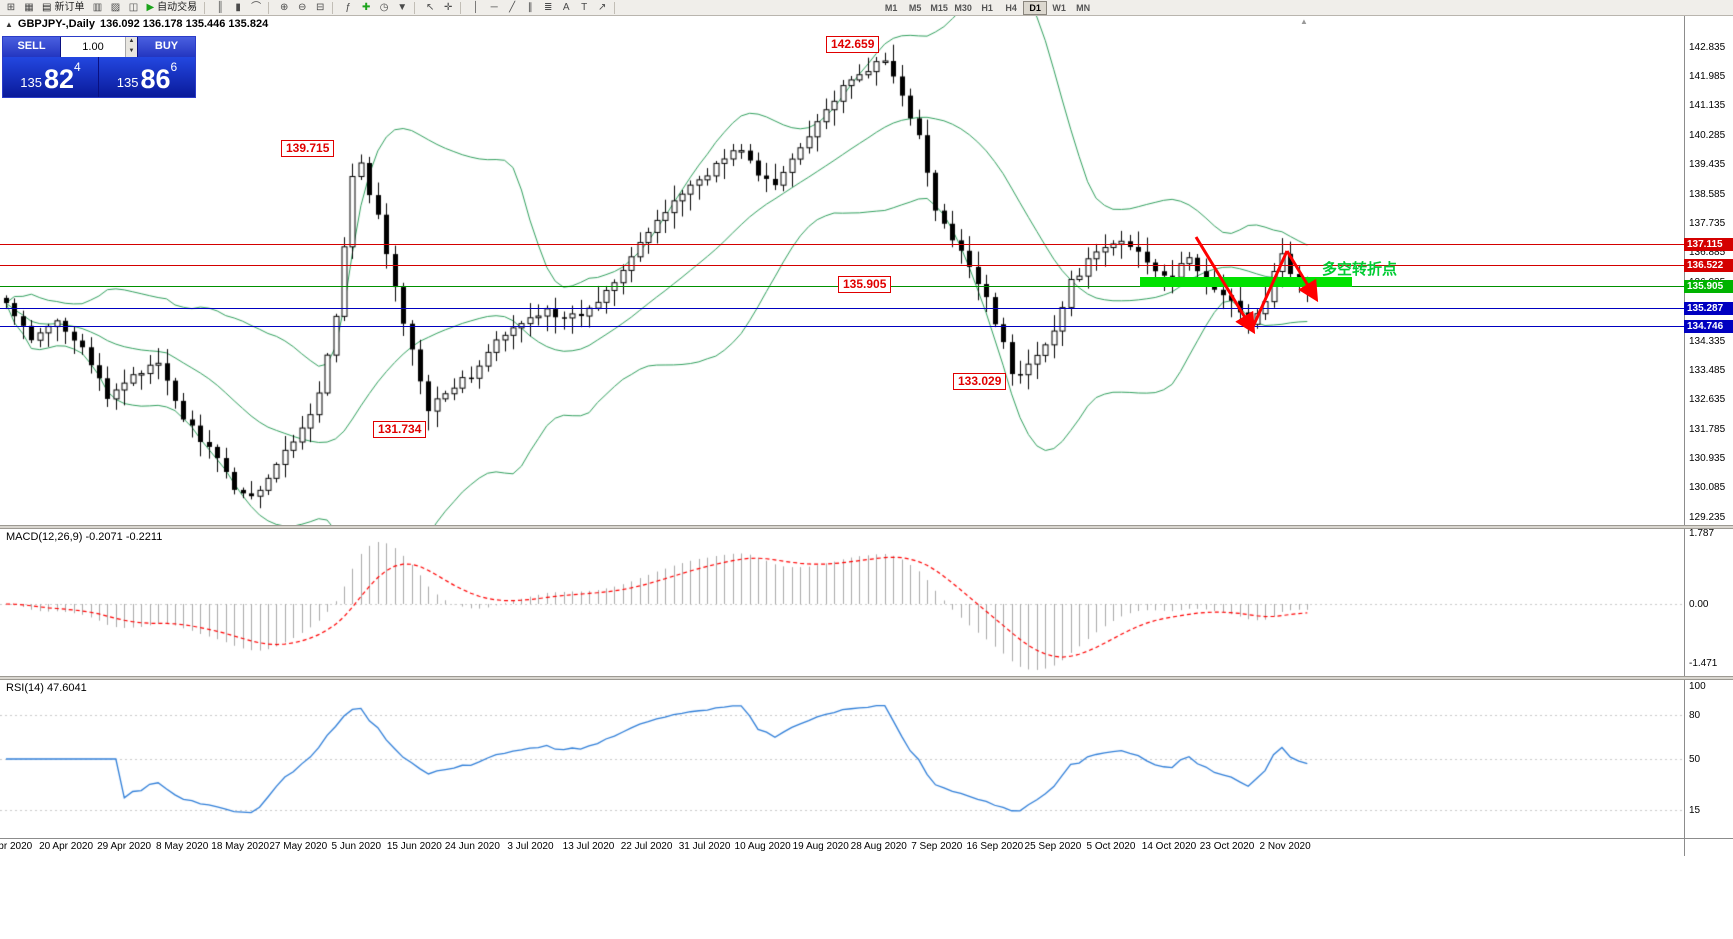 This screenshot has height=939, width=1733. I want to click on x-axis-label: 1 Apr 2020, so click(16, 846).